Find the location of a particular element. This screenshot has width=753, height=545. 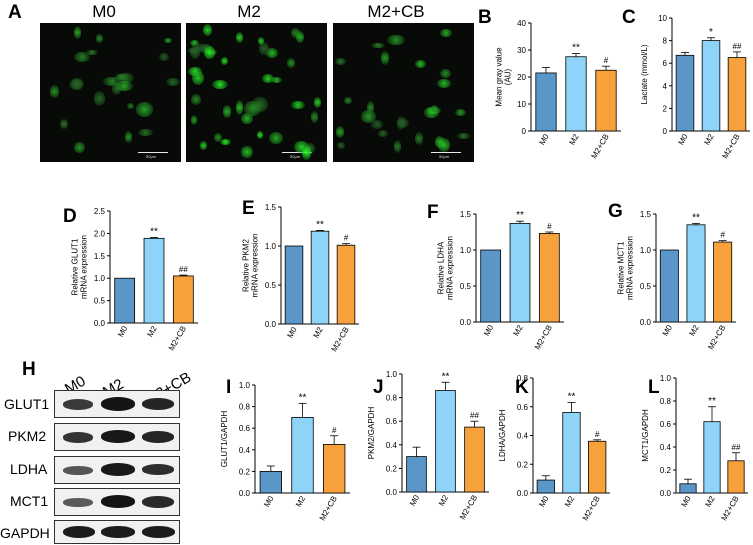

panel-label-b: B is located at coordinates (485, 17).